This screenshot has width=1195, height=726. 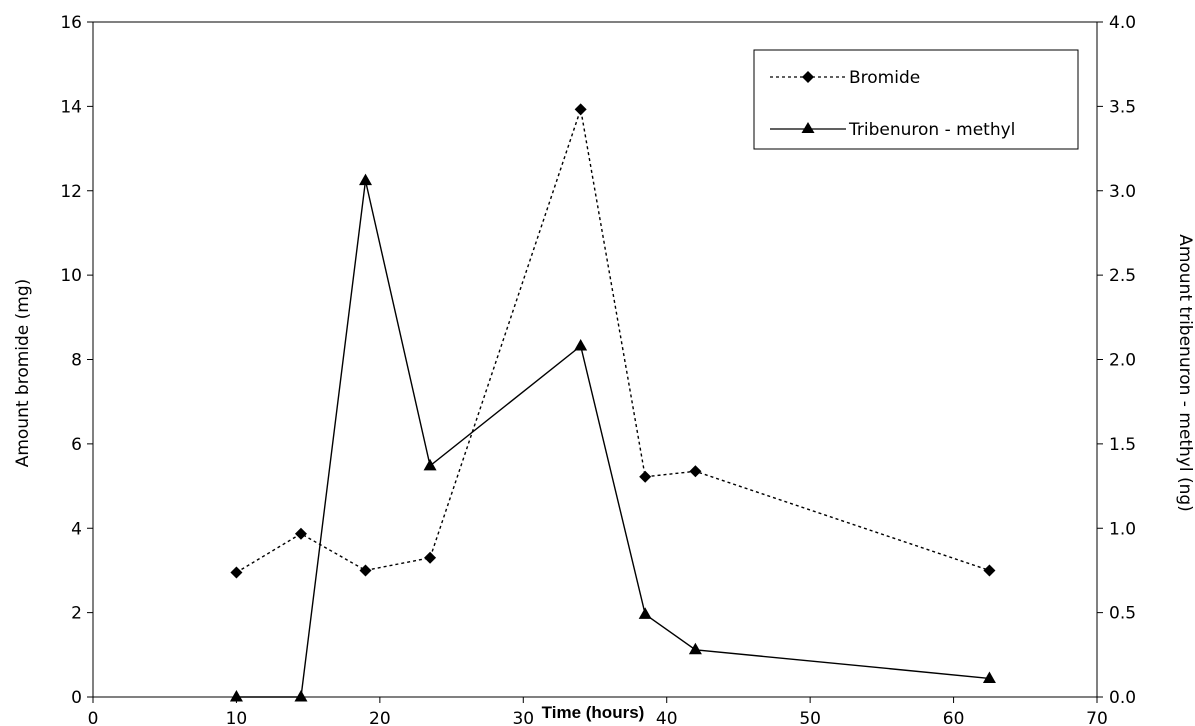 I want to click on x-tick-label: 20, so click(x=380, y=717).